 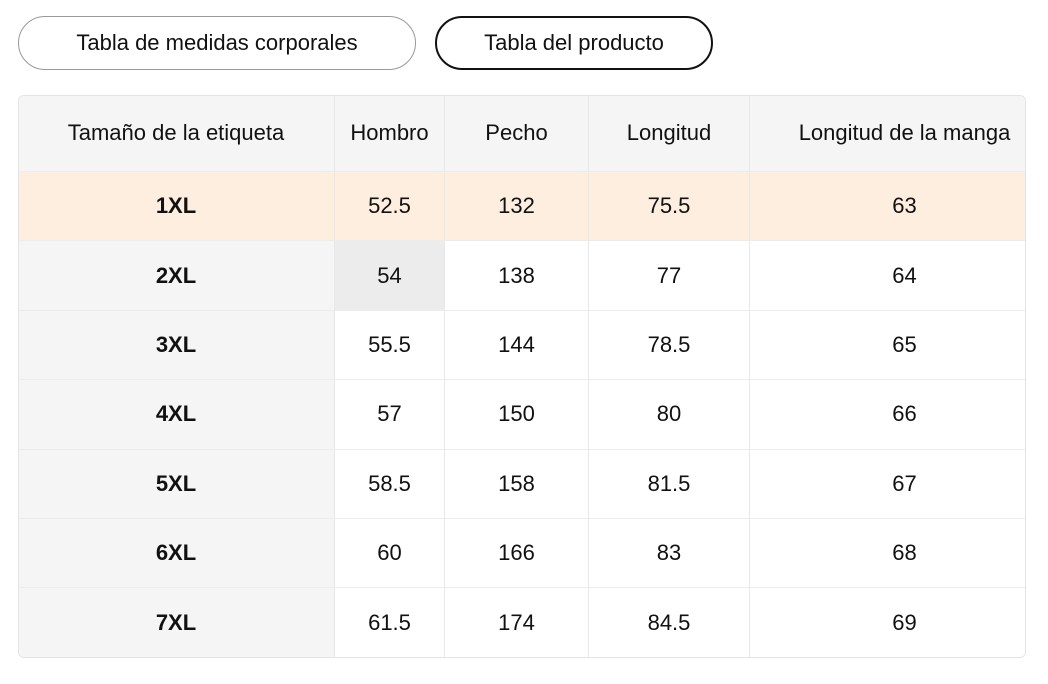 What do you see at coordinates (517, 415) in the screenshot?
I see `measure-cell: 150` at bounding box center [517, 415].